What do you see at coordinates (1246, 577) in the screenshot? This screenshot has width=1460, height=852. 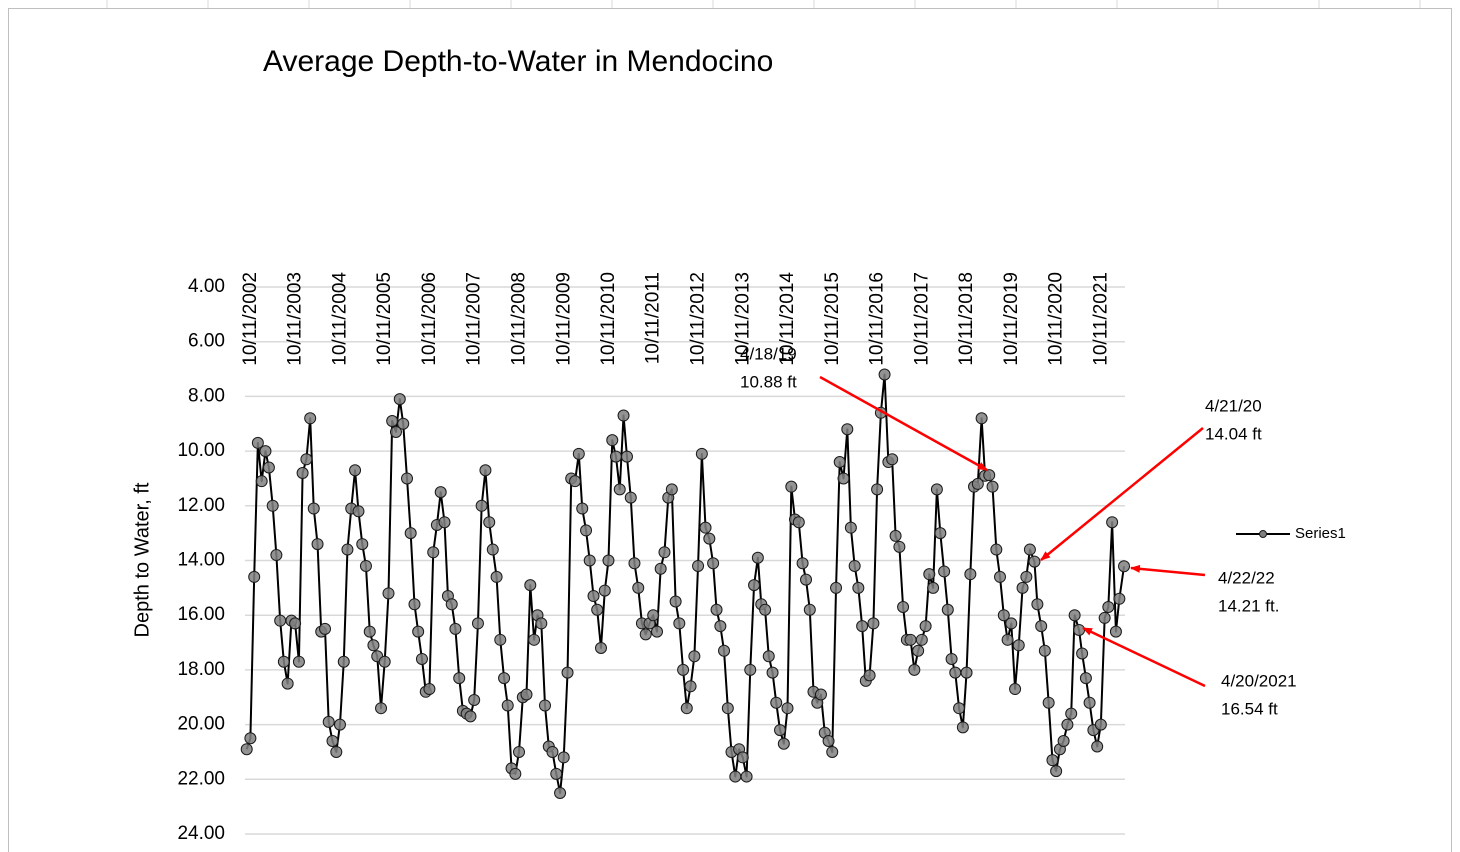 I see `annotation-date: 4/22/22` at bounding box center [1246, 577].